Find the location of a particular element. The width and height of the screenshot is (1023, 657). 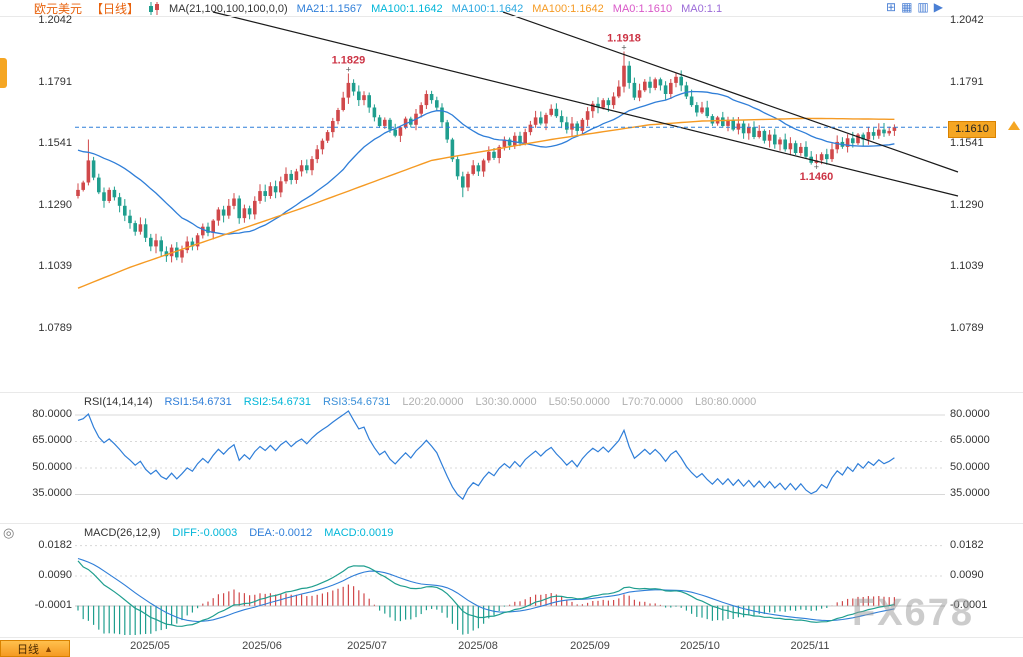

period-button: 日线 ▲ is located at coordinates (35, 648).